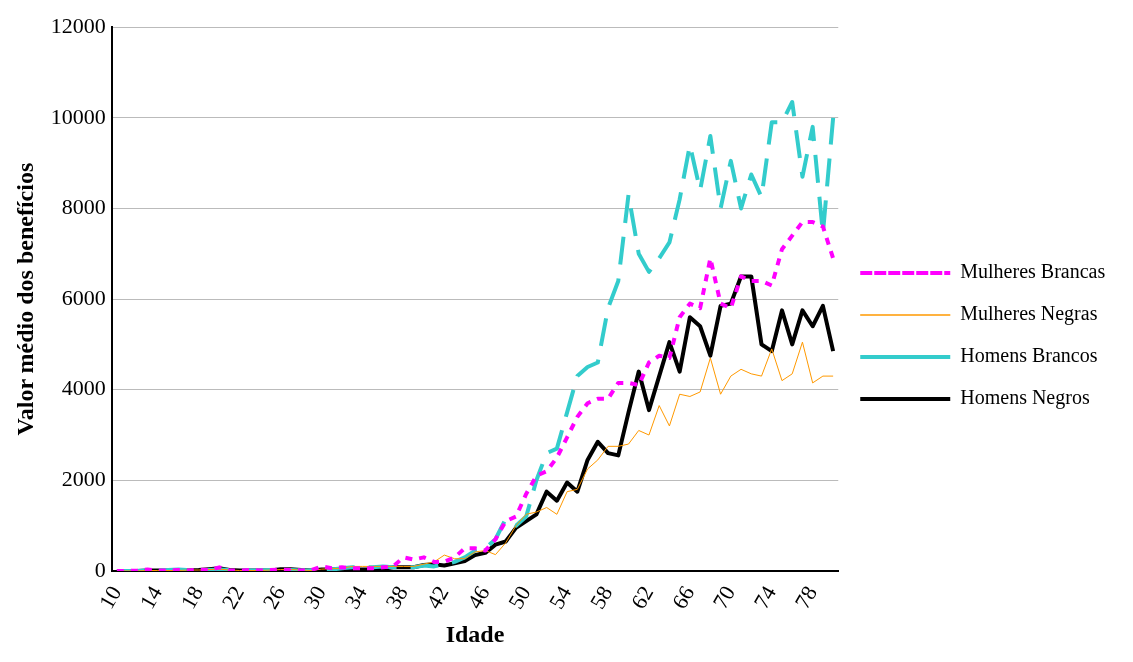 The height and width of the screenshot is (662, 1133). I want to click on y-tick-label: 4000, so click(83, 388).